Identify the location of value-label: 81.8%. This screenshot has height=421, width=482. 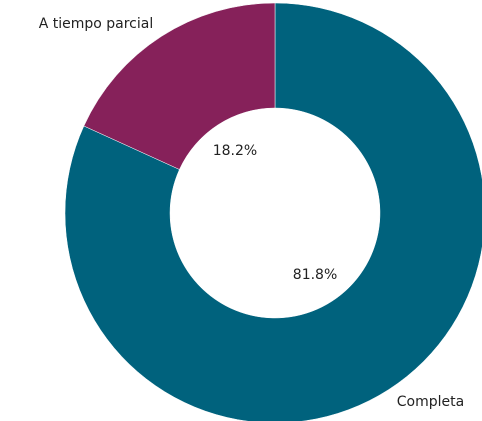
(315, 275).